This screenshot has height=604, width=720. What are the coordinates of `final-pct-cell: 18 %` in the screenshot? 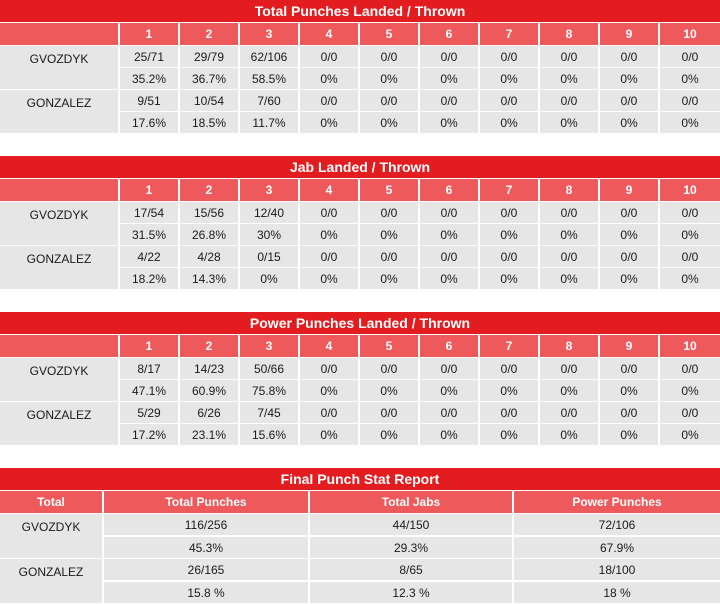 It's located at (617, 592).